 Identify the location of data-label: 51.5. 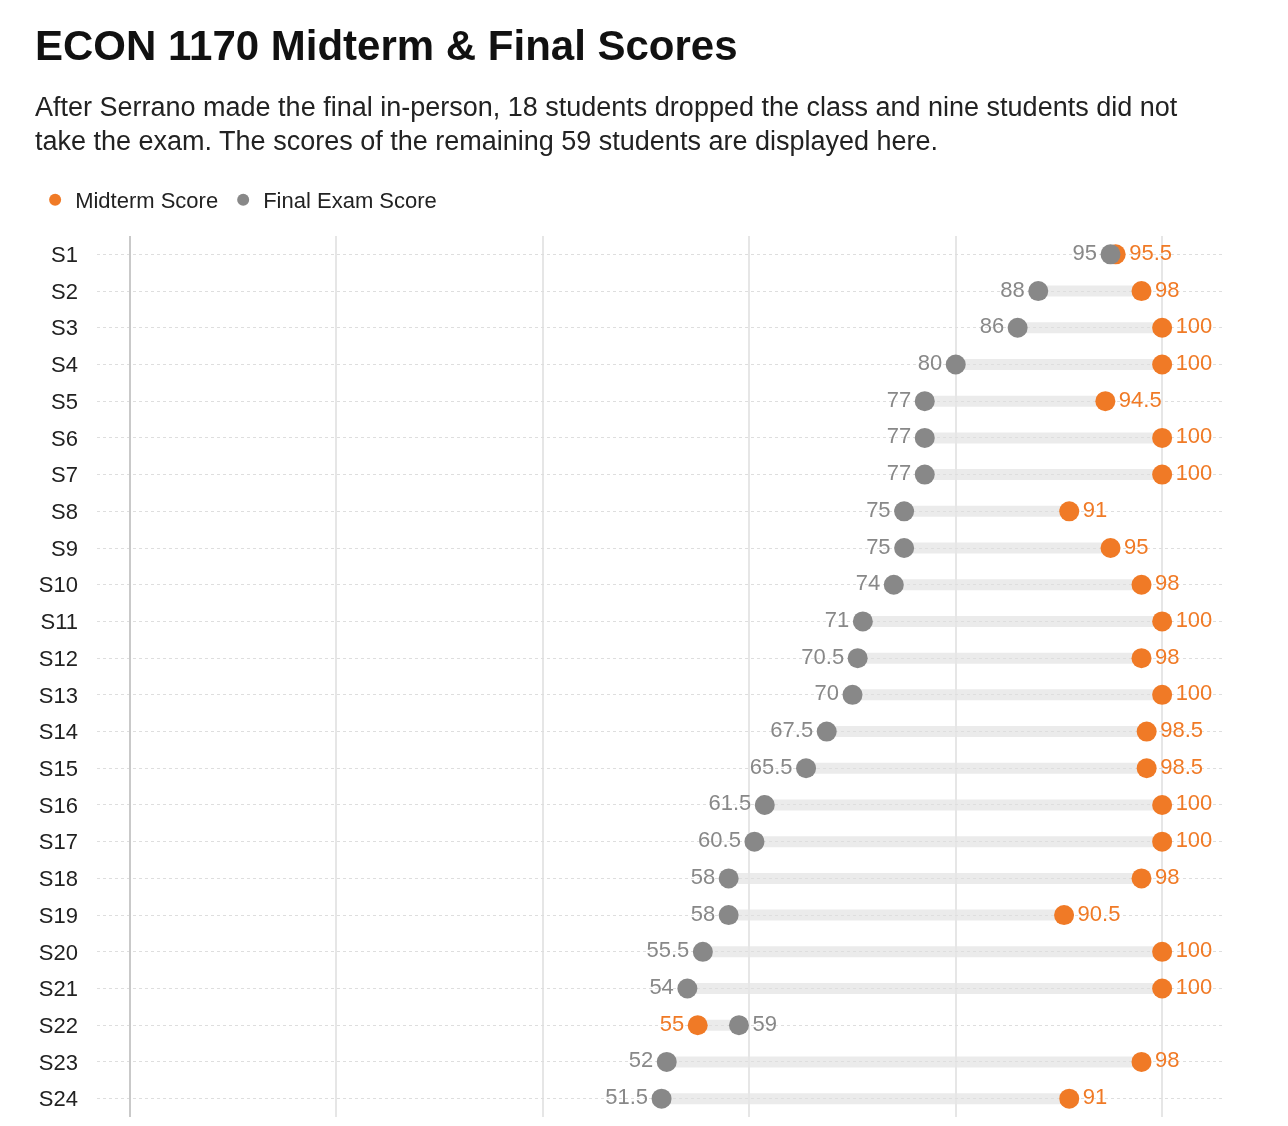
(627, 1097).